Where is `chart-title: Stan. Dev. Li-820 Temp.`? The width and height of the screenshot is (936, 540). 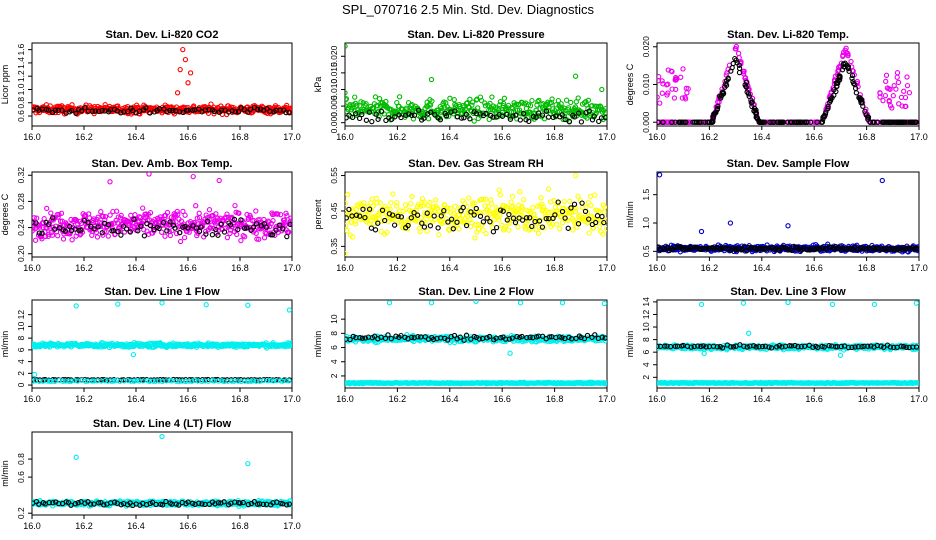 chart-title: Stan. Dev. Li-820 Temp. is located at coordinates (788, 35).